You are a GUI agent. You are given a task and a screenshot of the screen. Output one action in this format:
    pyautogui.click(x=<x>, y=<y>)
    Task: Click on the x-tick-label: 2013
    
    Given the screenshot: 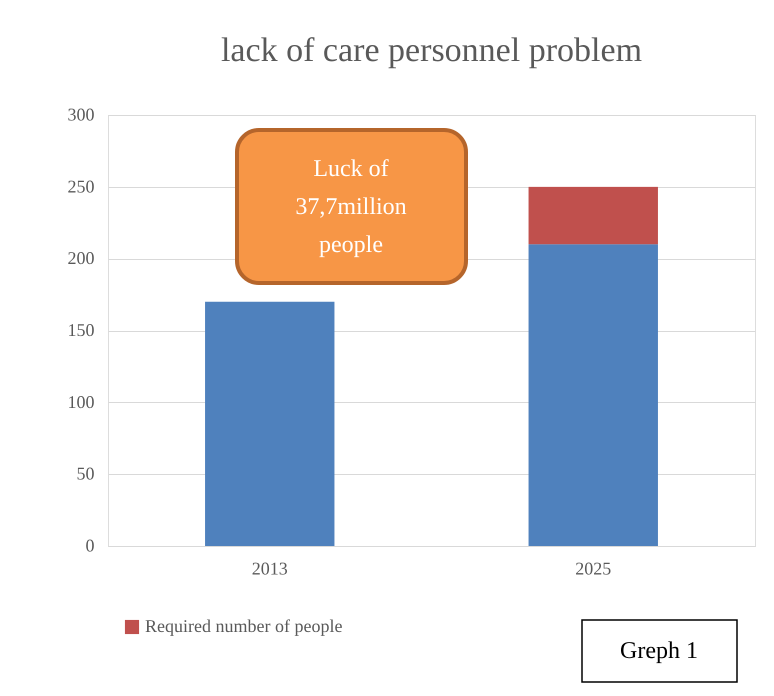 What is the action you would take?
    pyautogui.click(x=270, y=568)
    